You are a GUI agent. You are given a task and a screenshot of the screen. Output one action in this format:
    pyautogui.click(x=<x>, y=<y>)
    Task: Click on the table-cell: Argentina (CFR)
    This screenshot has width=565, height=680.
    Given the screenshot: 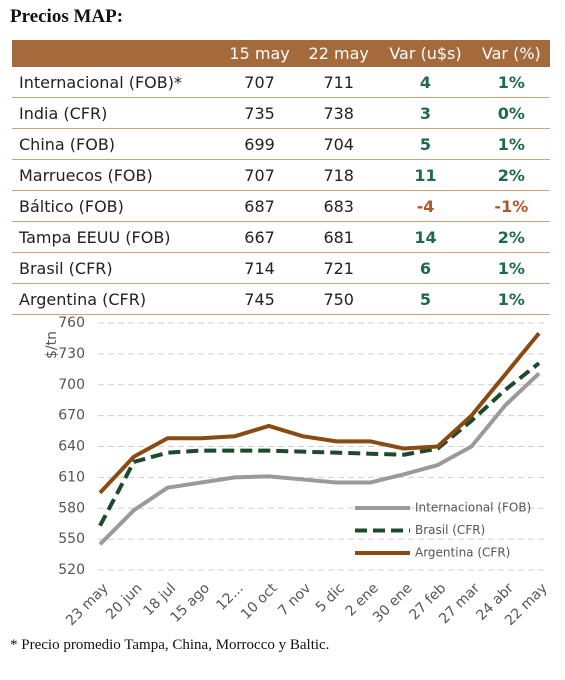 What is the action you would take?
    pyautogui.click(x=116, y=299)
    